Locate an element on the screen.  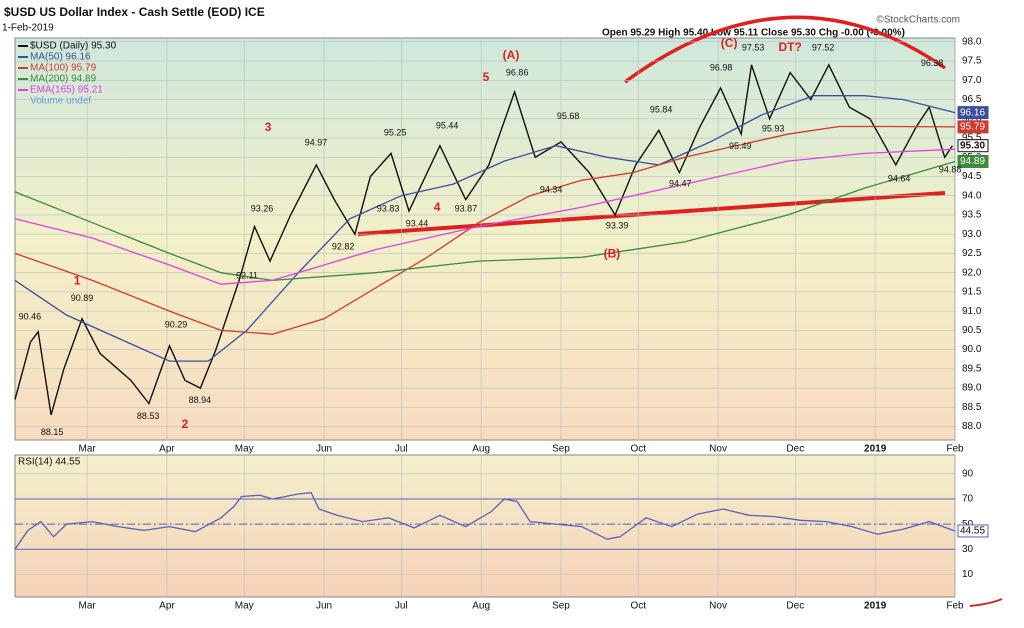
legend-entry: MA(50) 96.16 is located at coordinates (60, 57).